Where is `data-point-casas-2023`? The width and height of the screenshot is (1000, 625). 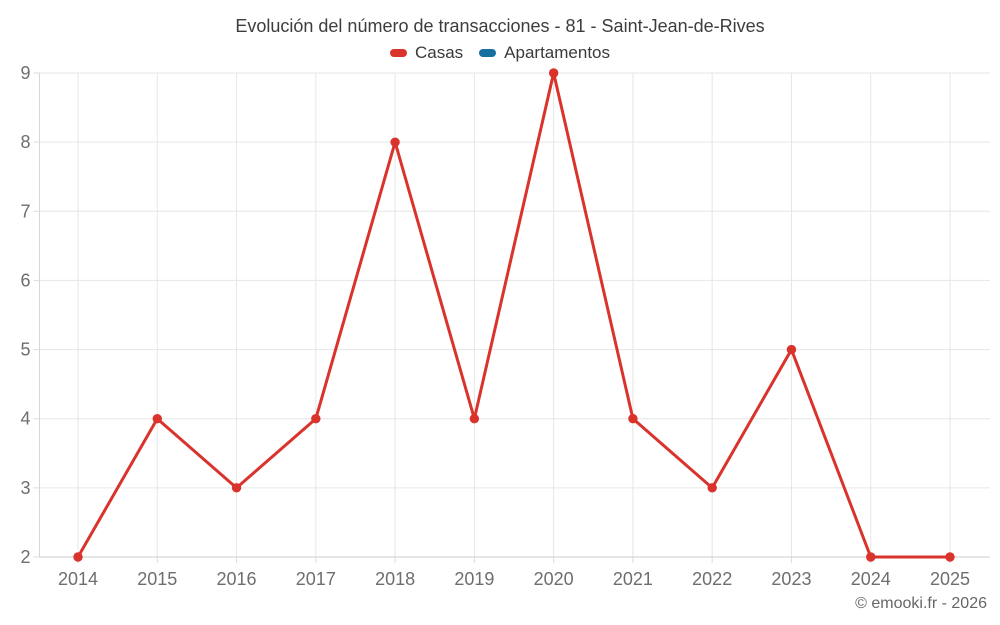
data-point-casas-2023 is located at coordinates (791, 349).